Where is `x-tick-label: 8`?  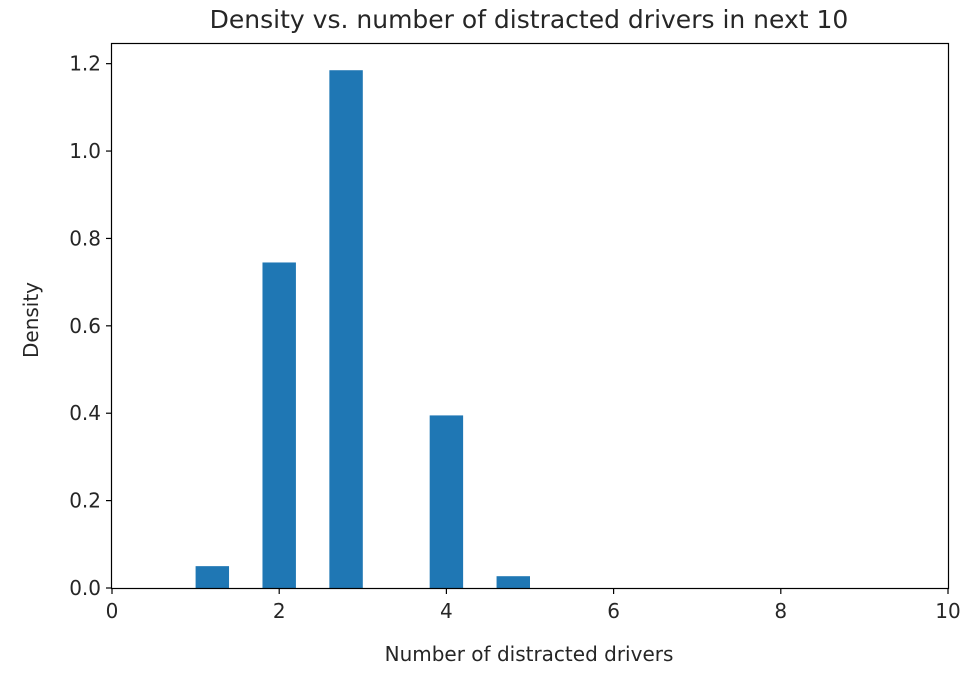 x-tick-label: 8 is located at coordinates (780, 611).